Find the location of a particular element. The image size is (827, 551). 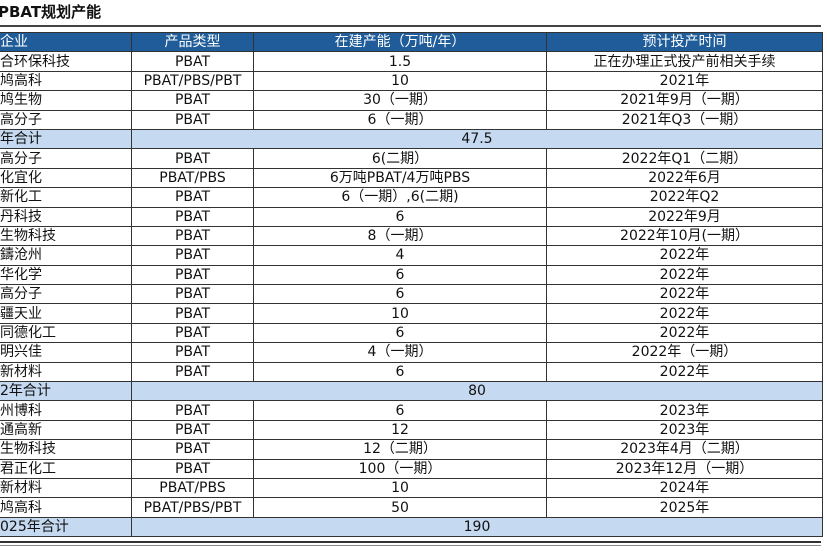

company-text: 通高新 is located at coordinates (21, 430).